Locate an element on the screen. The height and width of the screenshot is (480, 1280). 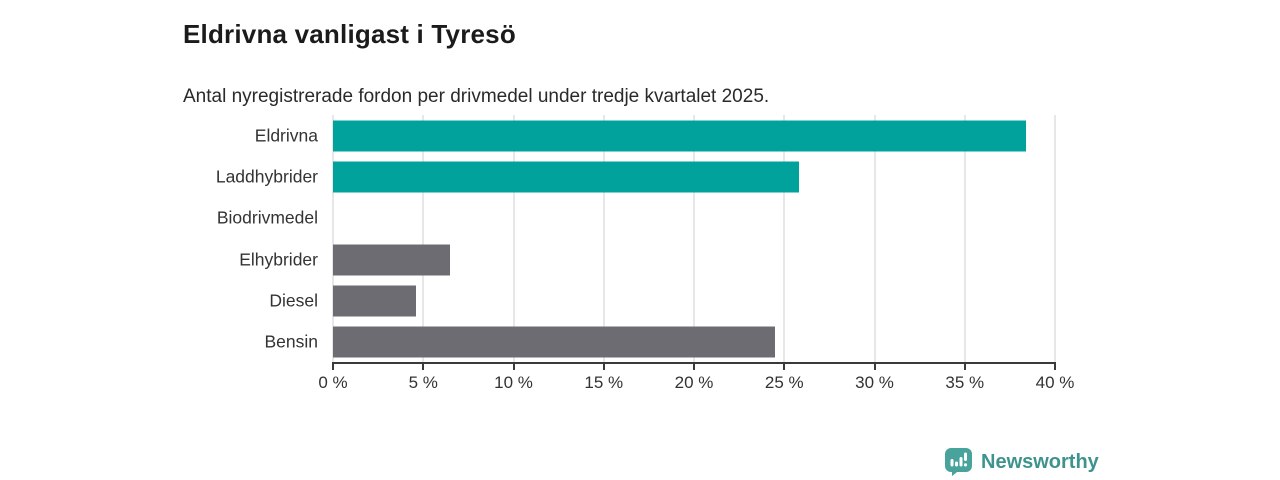
bar-diesel is located at coordinates (375, 301).